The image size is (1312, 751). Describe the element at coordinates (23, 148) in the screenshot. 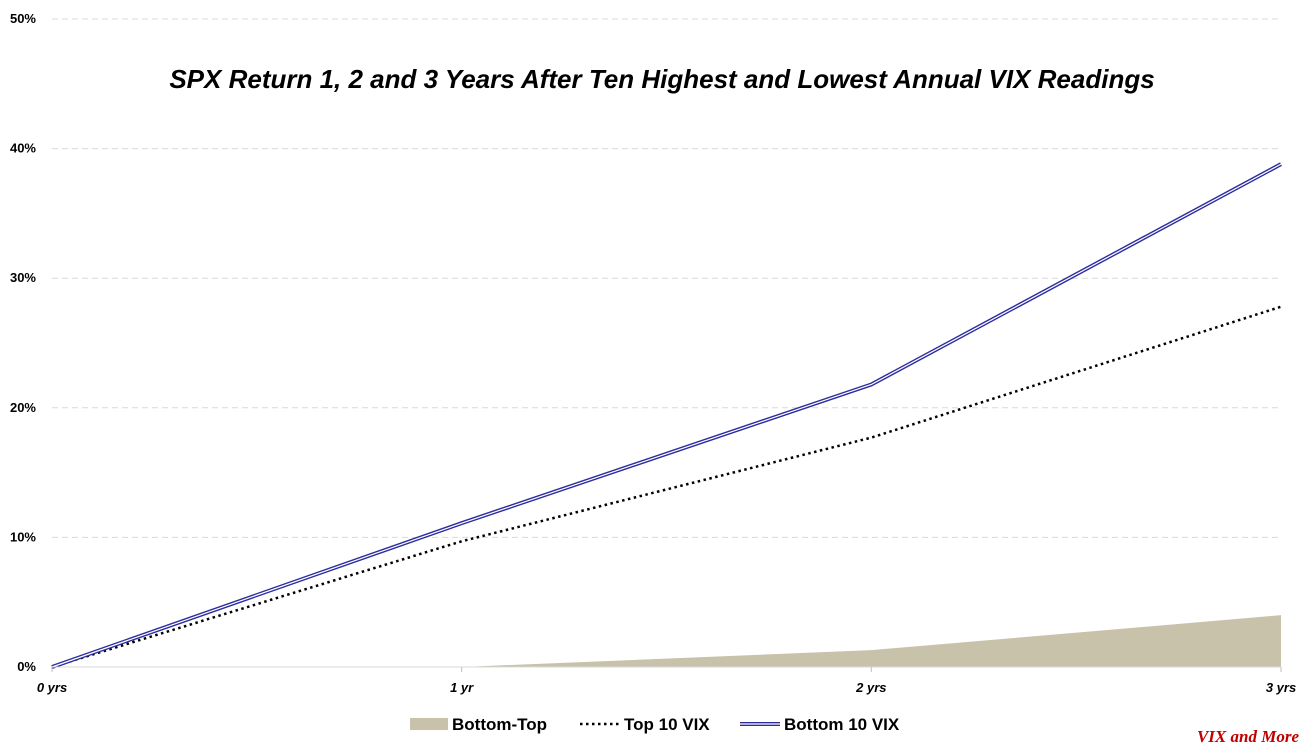

I see `y-tick-label: 40%` at that location.